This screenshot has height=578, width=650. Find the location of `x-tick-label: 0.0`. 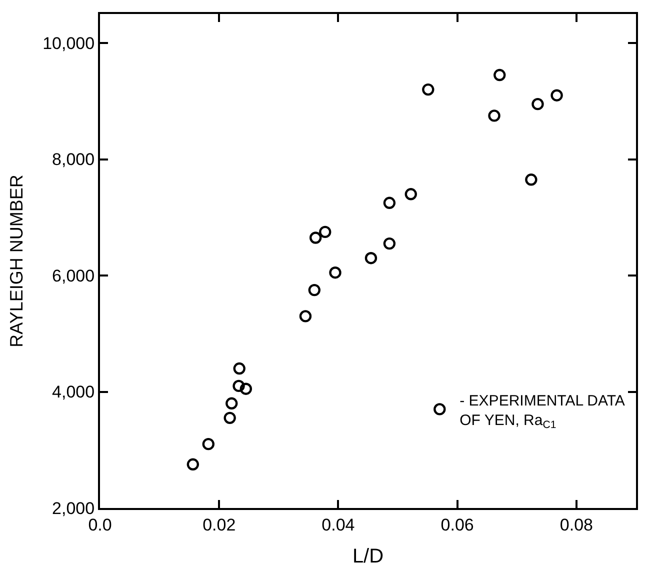

x-tick-label: 0.0 is located at coordinates (100, 524).